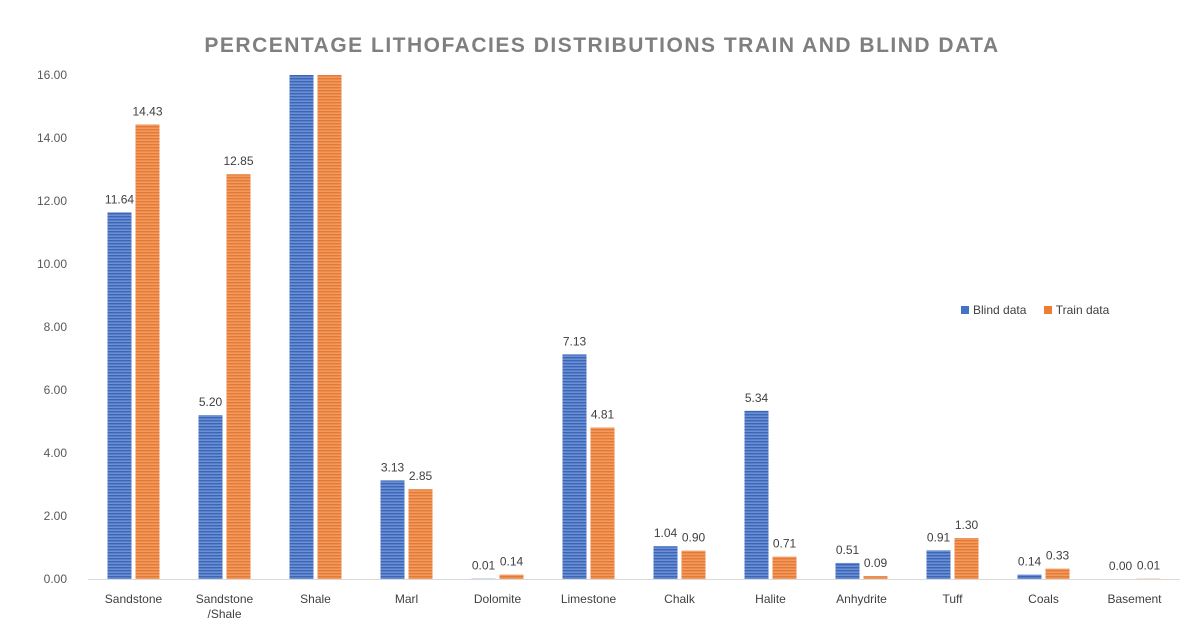  Describe the element at coordinates (680, 599) in the screenshot. I see `x-tick-label: Chalk` at that location.